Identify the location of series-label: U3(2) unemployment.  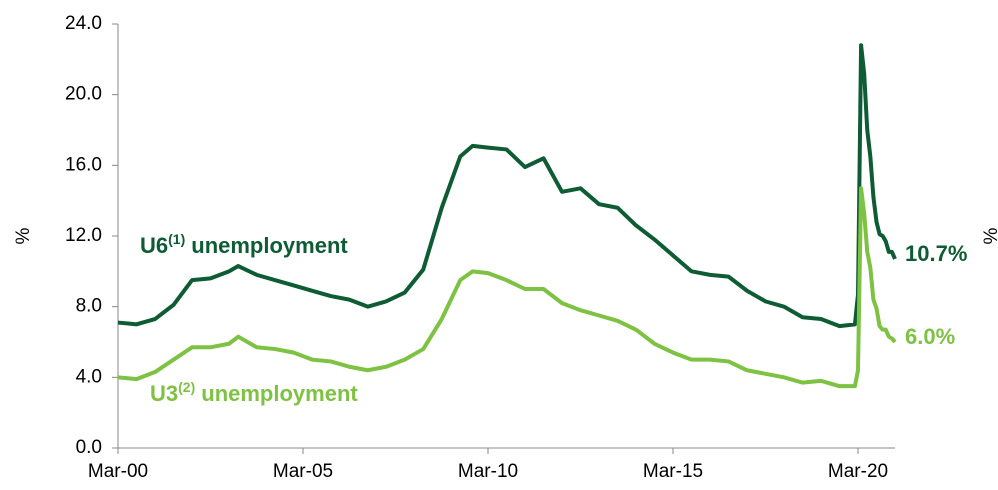
(254, 392).